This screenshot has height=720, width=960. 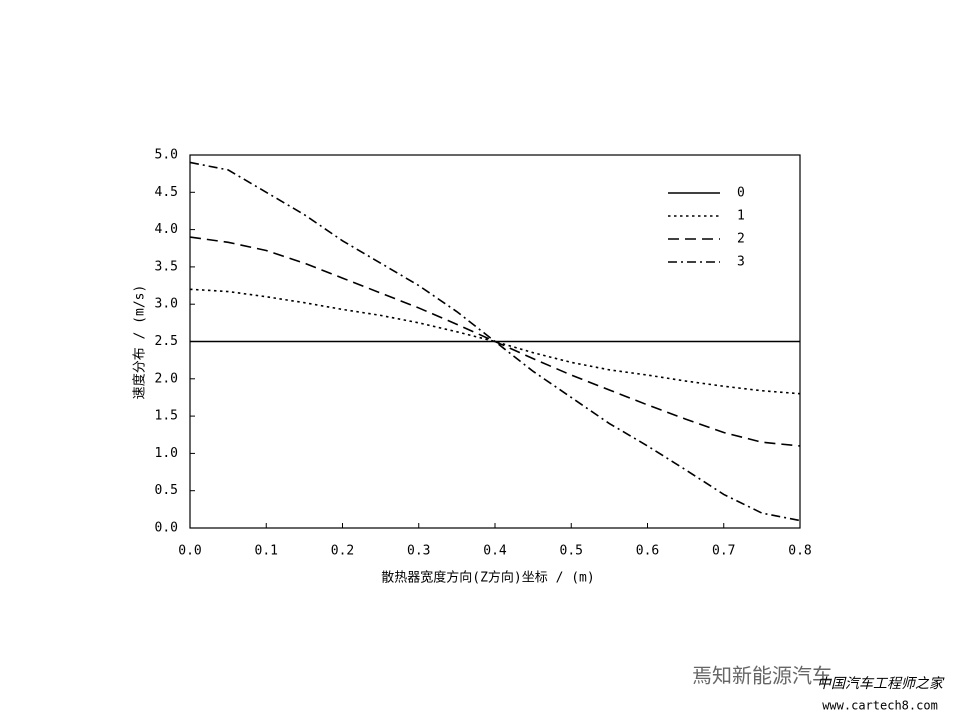 I want to click on x-tick-label: 0.4, so click(x=495, y=551).